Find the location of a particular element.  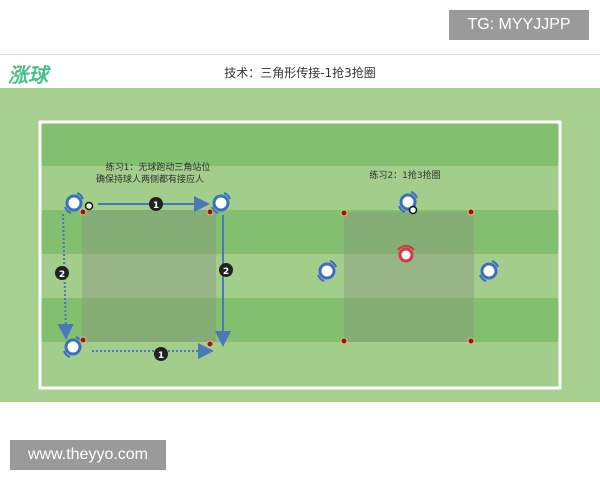

header: 涨球 技术：三角形传接-1抢3抢圈 is located at coordinates (300, 71).